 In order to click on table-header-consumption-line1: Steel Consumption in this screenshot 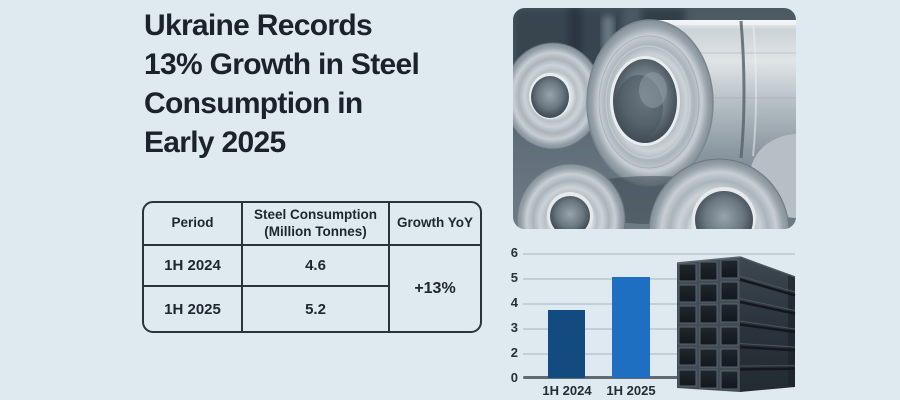, I will do `click(315, 214)`.